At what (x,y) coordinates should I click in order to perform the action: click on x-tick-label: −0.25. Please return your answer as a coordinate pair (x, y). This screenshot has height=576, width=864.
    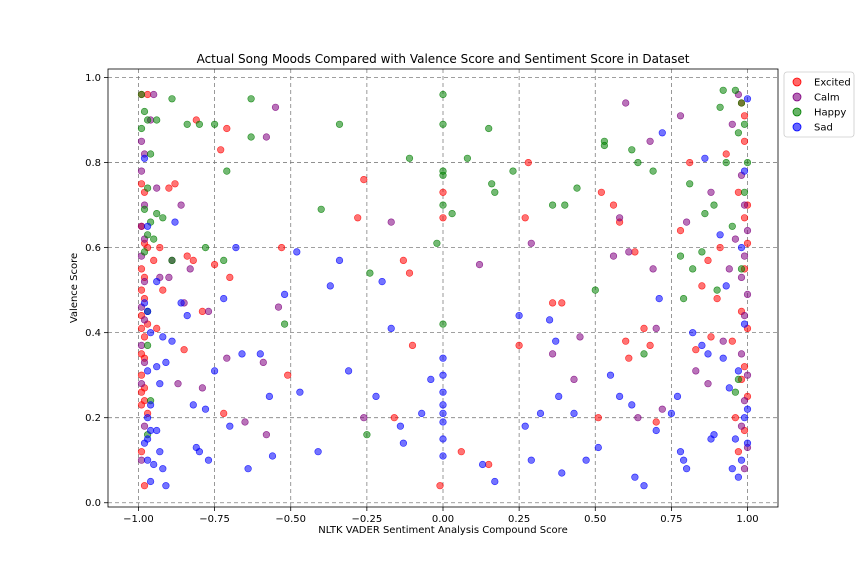
    Looking at the image, I should click on (367, 519).